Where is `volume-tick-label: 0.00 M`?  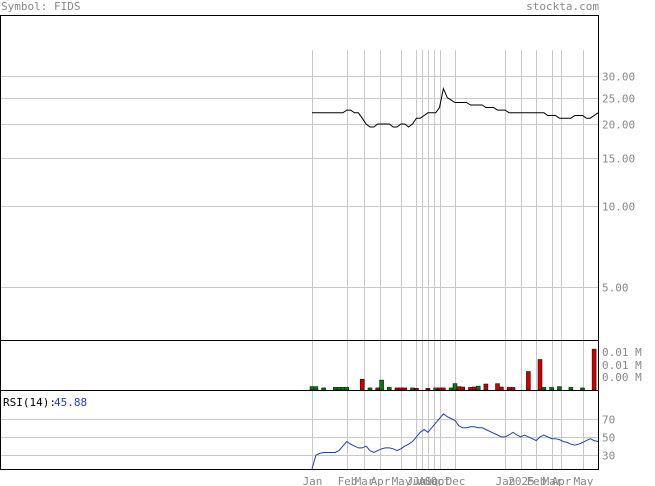
volume-tick-label: 0.00 M is located at coordinates (622, 377).